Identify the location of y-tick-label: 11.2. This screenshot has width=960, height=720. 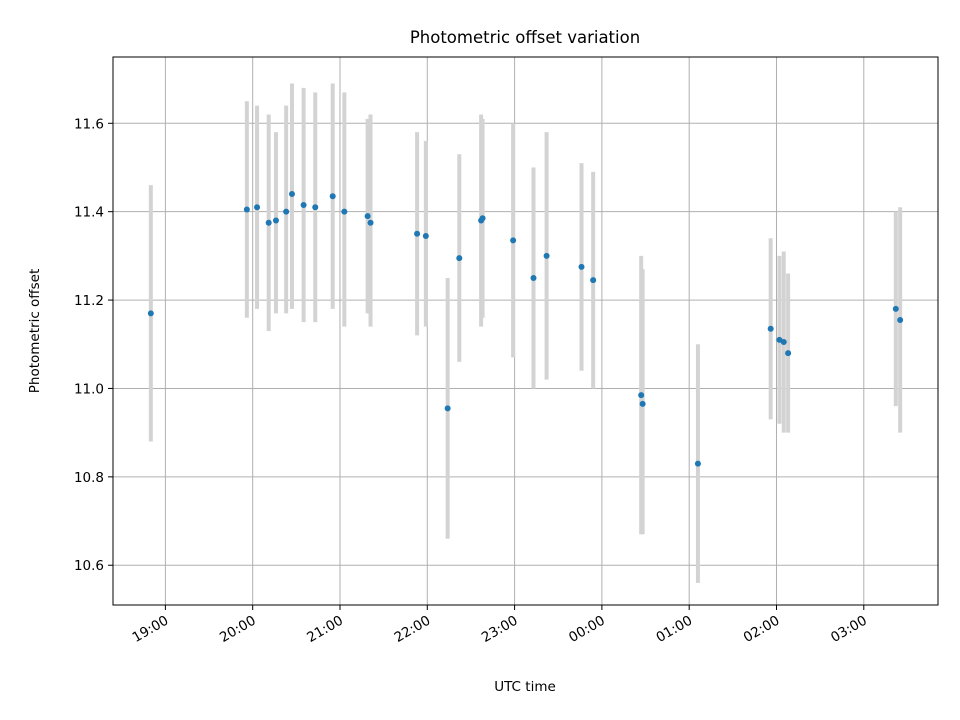
(89, 301).